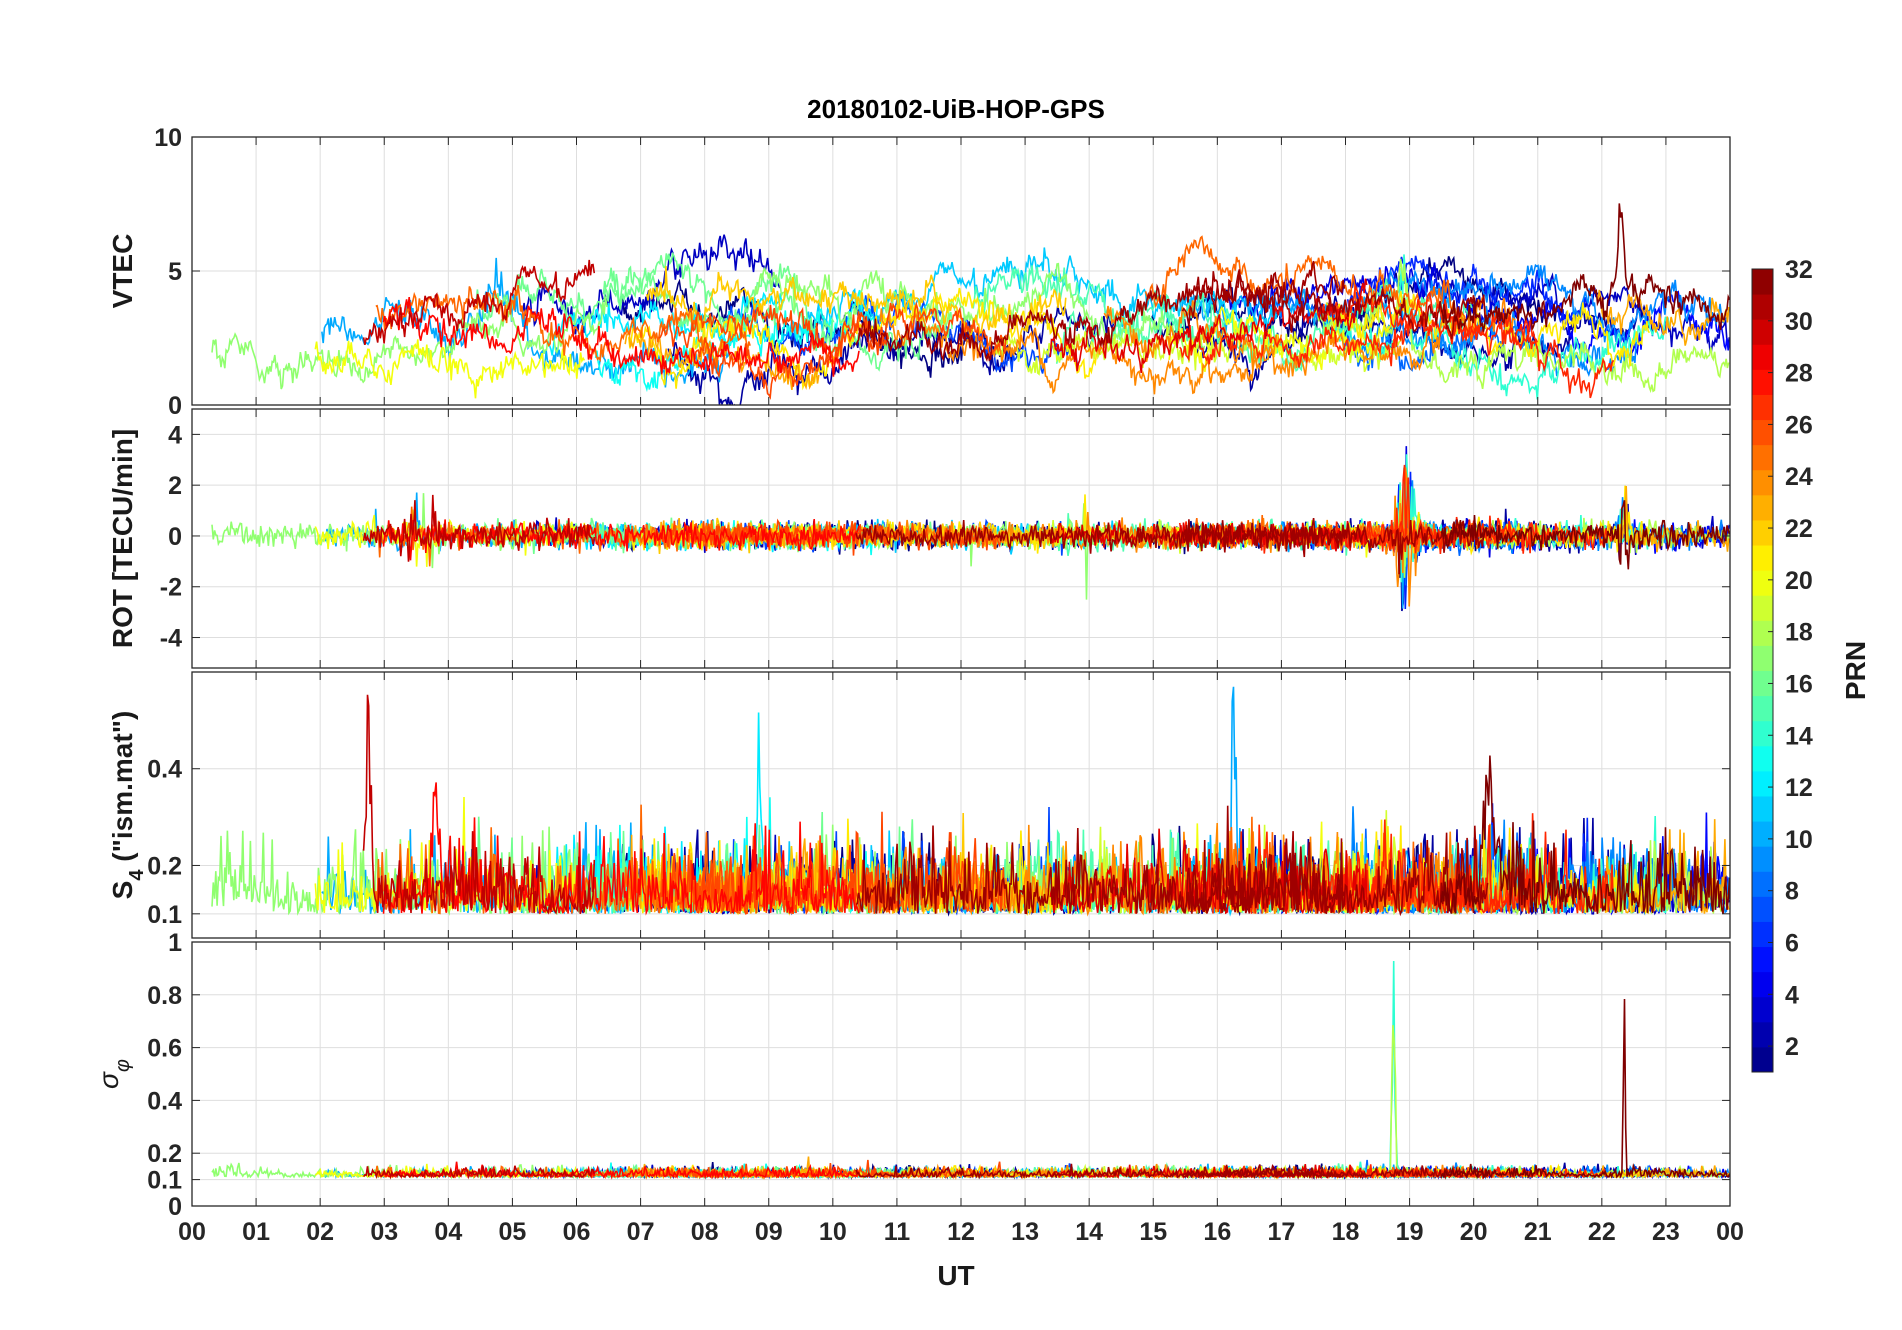  I want to click on y-tick-label: 0.6, so click(164, 1049).